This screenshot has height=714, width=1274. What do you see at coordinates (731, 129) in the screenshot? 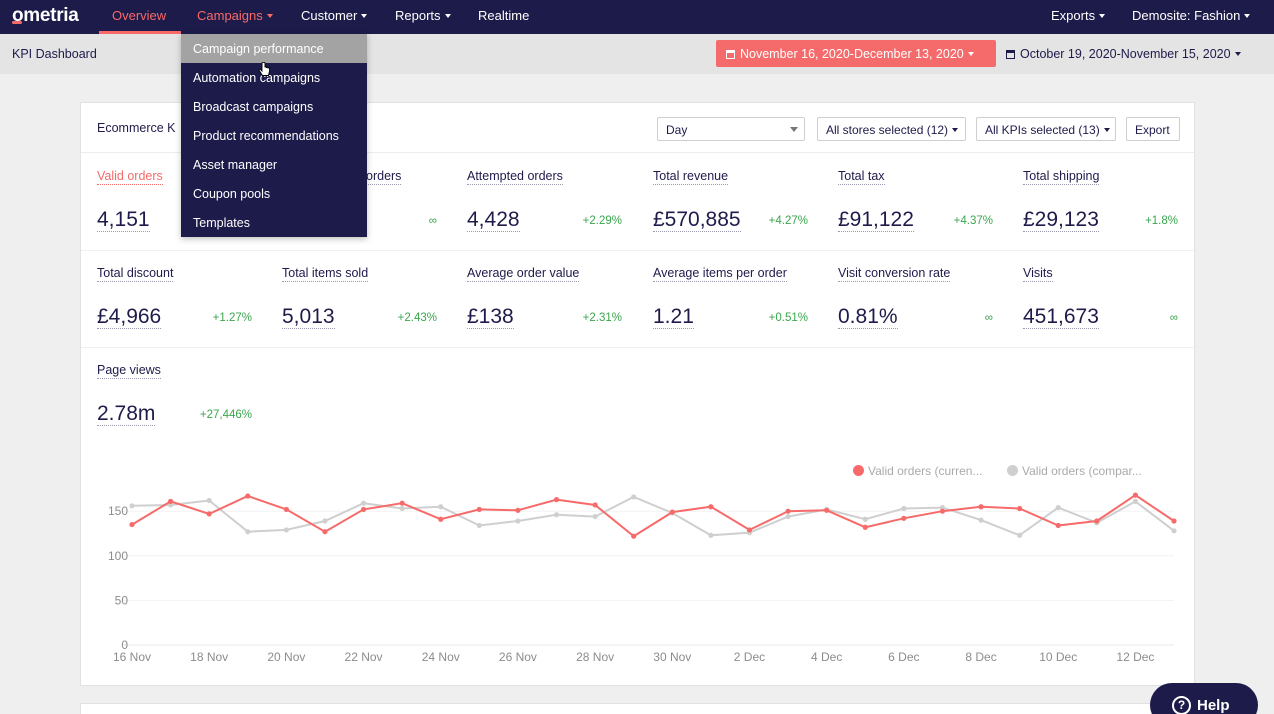
I see `granularity-select: Day` at bounding box center [731, 129].